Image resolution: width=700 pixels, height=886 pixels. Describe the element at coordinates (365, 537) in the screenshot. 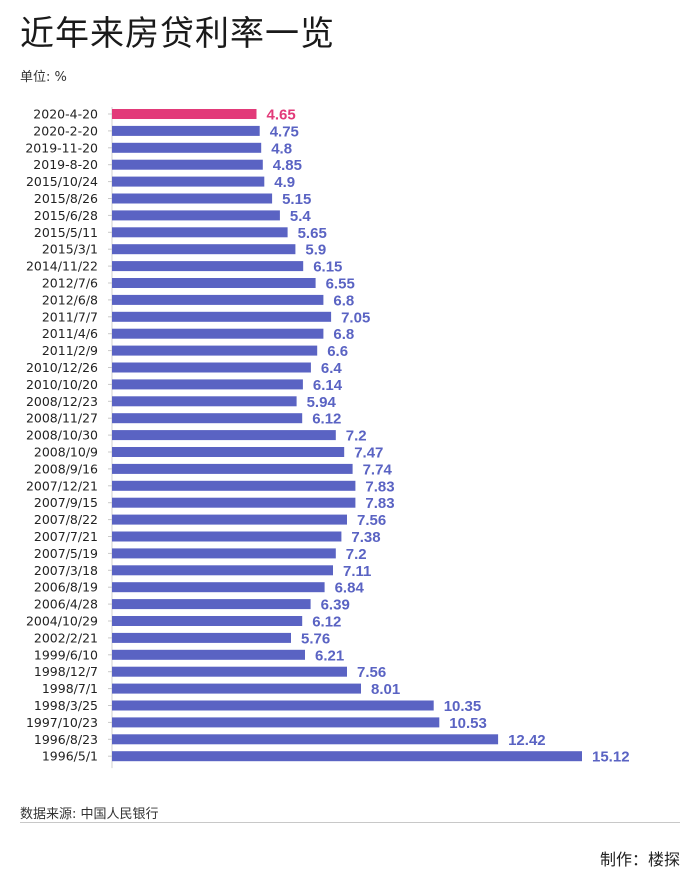

I see `value-label: 7.38` at that location.